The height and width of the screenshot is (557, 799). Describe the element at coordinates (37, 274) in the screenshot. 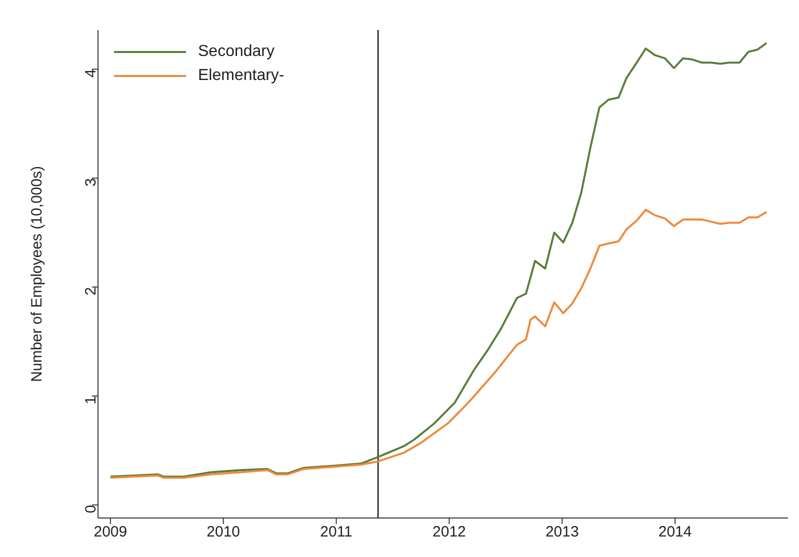

I see `y-axis-title: Number of Employees (10,000s)` at that location.